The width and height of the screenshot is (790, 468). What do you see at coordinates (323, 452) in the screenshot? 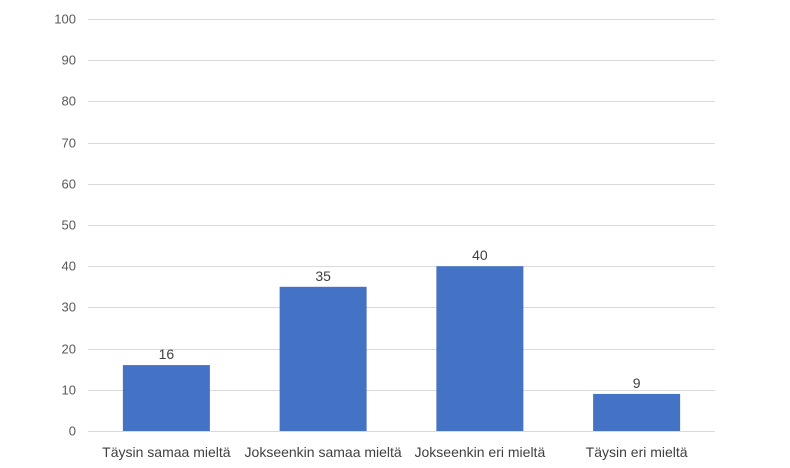
I see `x-tick-label: Jokseenkin samaa mieltä` at bounding box center [323, 452].